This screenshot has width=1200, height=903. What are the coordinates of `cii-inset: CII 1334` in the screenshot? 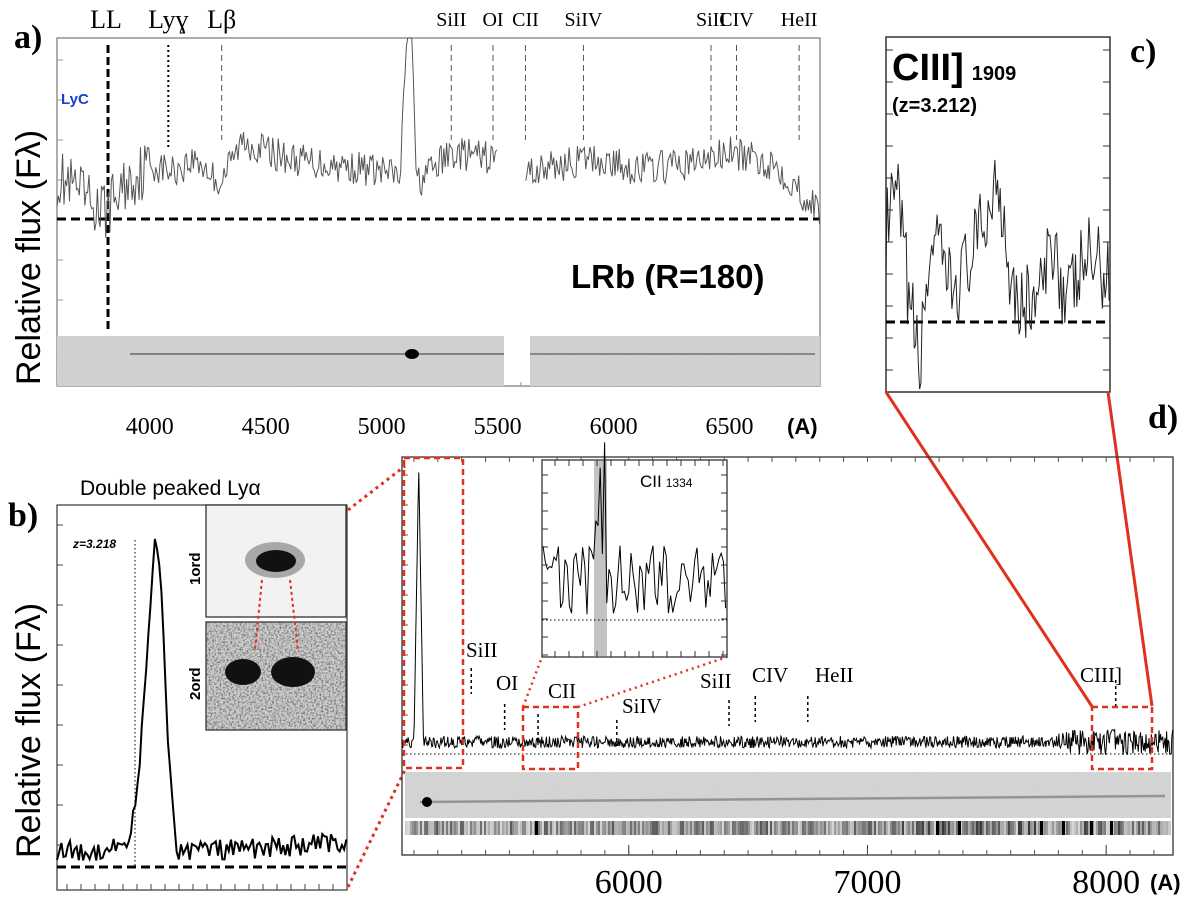 It's located at (634, 550).